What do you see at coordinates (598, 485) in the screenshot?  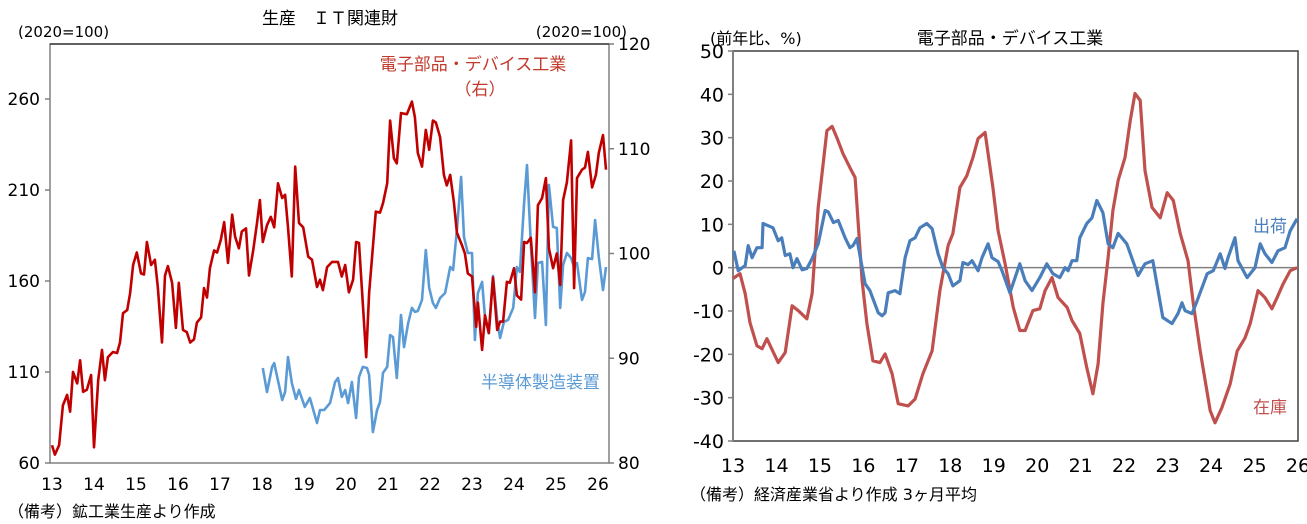 I see `left-x-tick-label: 26` at bounding box center [598, 485].